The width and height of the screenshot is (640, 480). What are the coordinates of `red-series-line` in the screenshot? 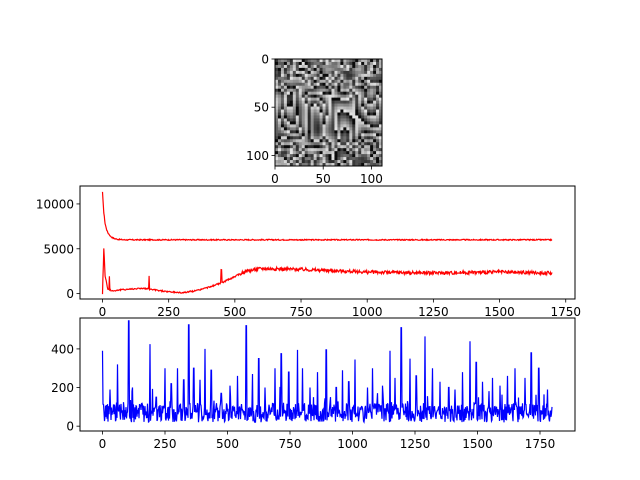 It's located at (327, 216).